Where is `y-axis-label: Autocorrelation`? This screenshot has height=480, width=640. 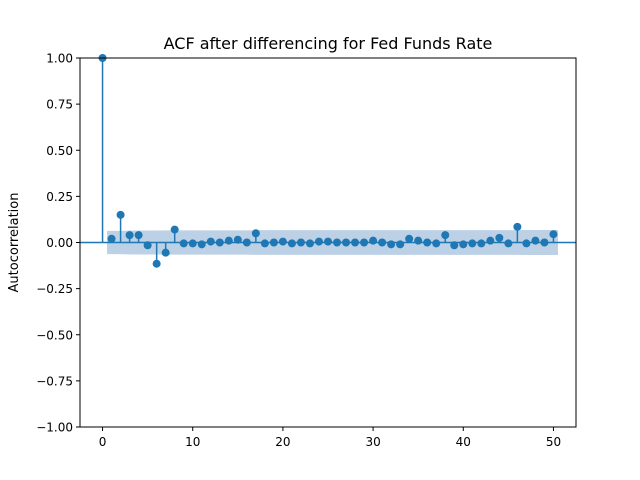
y-axis-label: Autocorrelation is located at coordinates (14, 243).